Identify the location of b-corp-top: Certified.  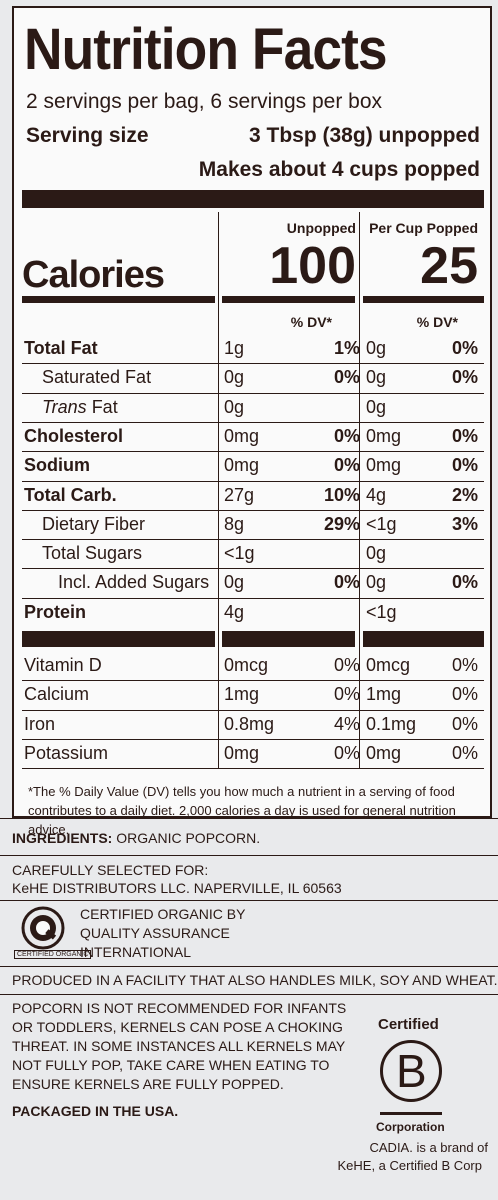
(408, 1024).